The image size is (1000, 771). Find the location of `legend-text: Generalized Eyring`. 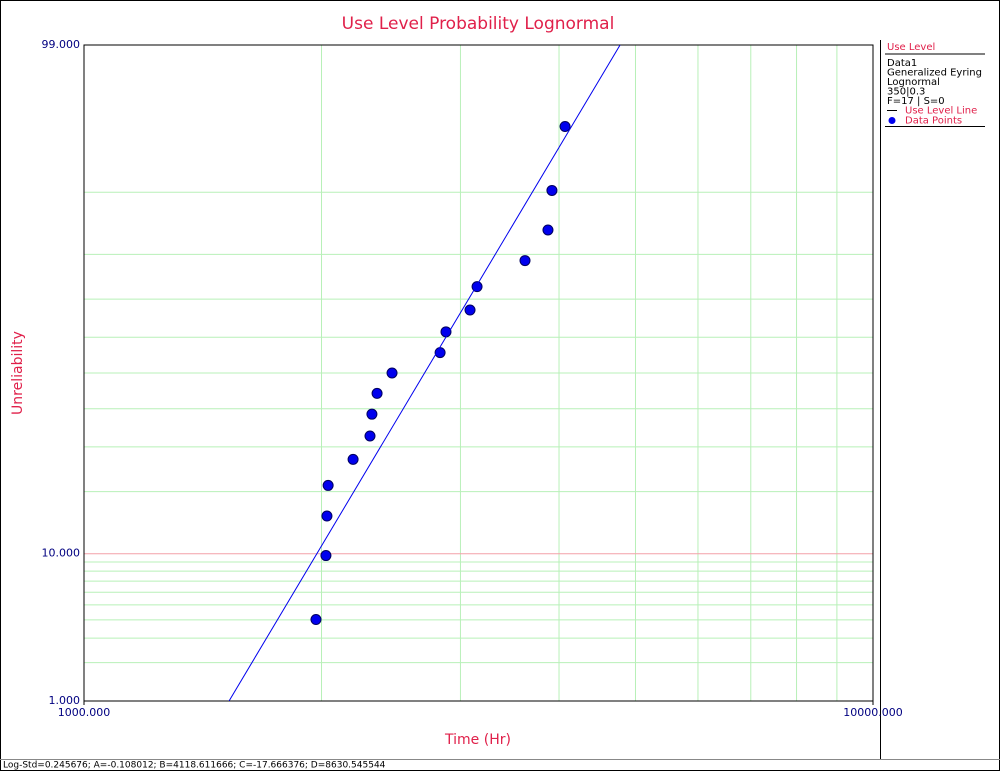

legend-text: Generalized Eyring is located at coordinates (934, 73).